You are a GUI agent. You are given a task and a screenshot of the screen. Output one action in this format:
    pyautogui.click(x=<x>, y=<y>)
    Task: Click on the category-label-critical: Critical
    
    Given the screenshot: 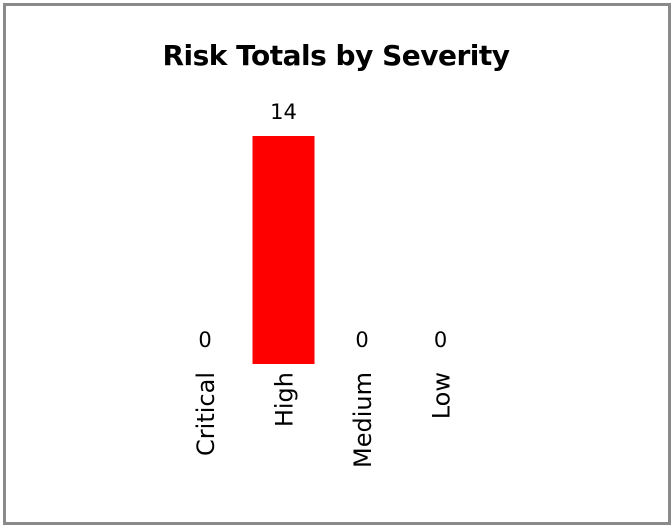 What is the action you would take?
    pyautogui.click(x=206, y=414)
    